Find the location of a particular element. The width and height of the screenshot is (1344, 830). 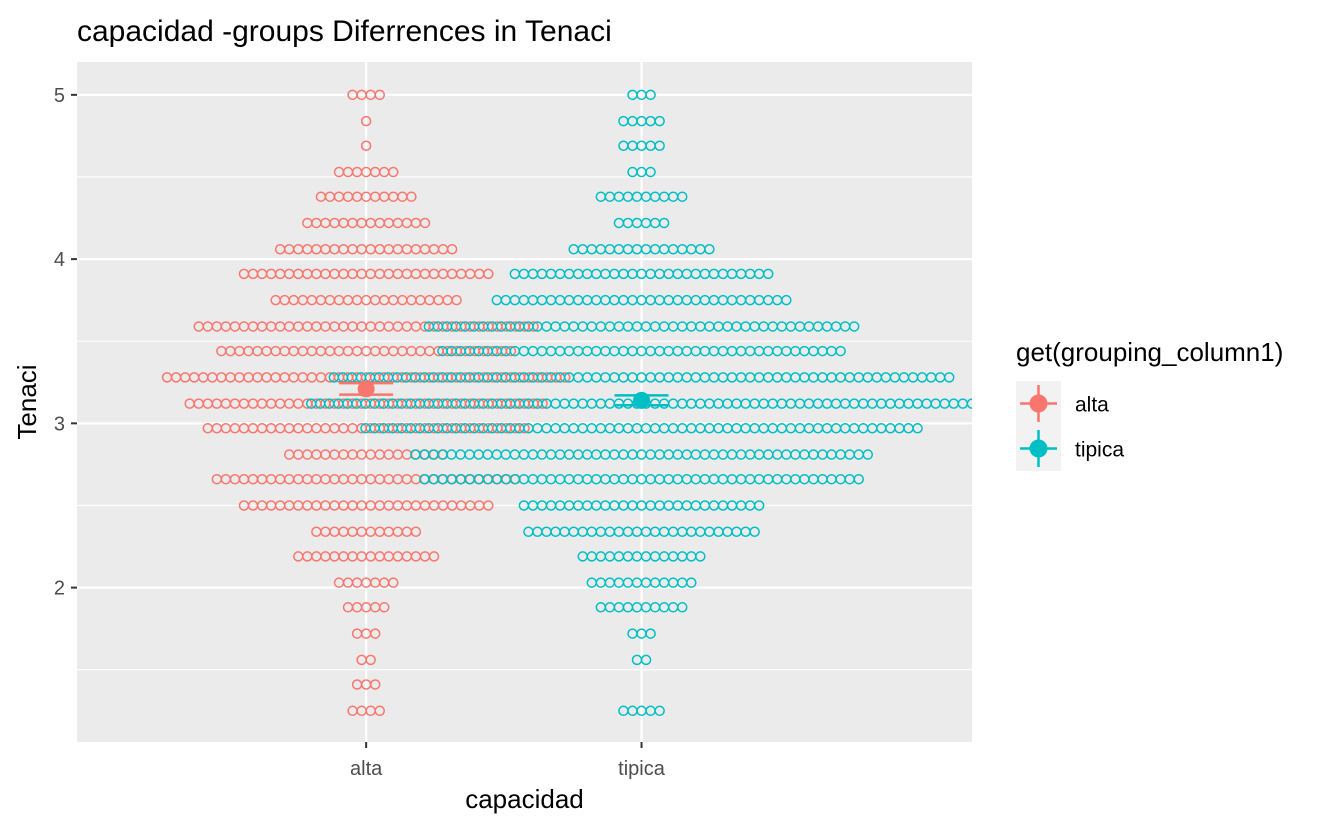

x-tick-label: alta is located at coordinates (366, 769).